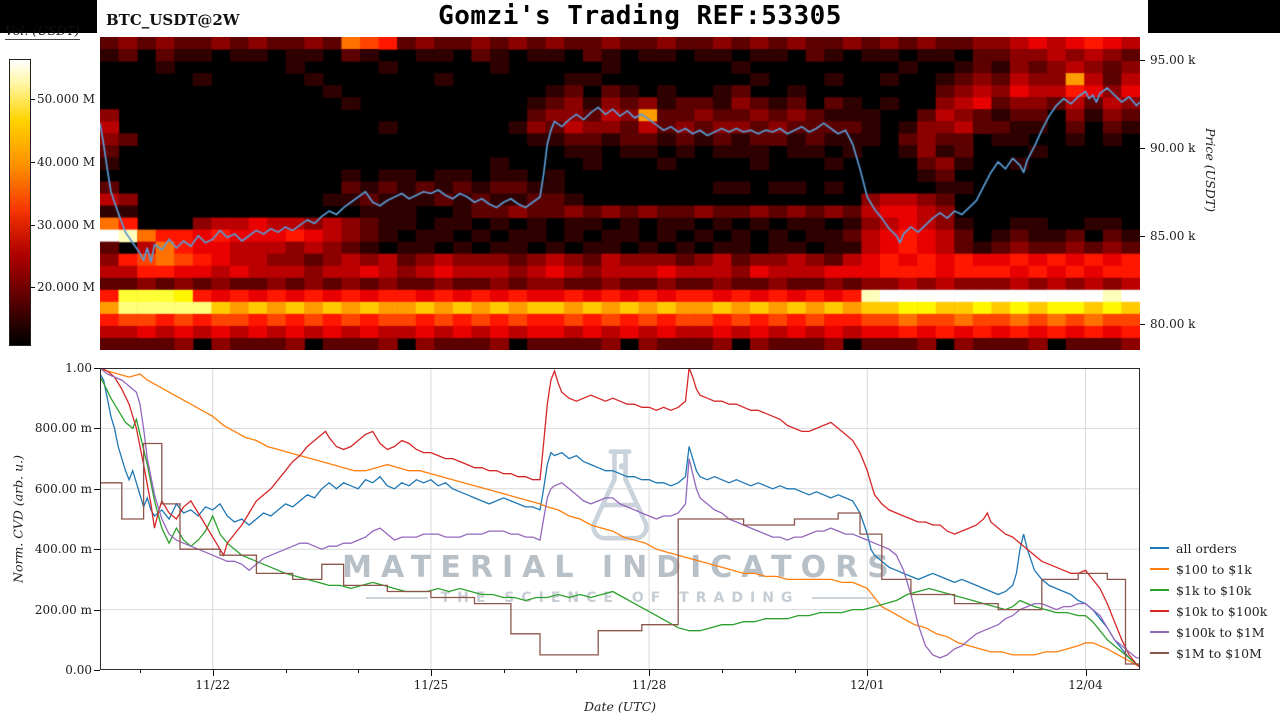 The image size is (1280, 720). What do you see at coordinates (18, 519) in the screenshot?
I see `cvd-y-axis-label: Norm. CVD (arb. u.)` at bounding box center [18, 519].